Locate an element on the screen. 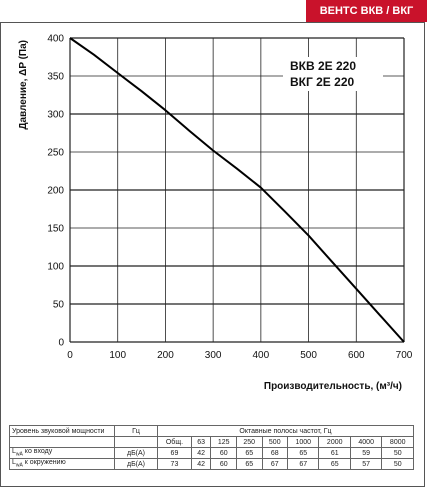 The image size is (427, 489). noise-col-header: 4000 is located at coordinates (366, 442).